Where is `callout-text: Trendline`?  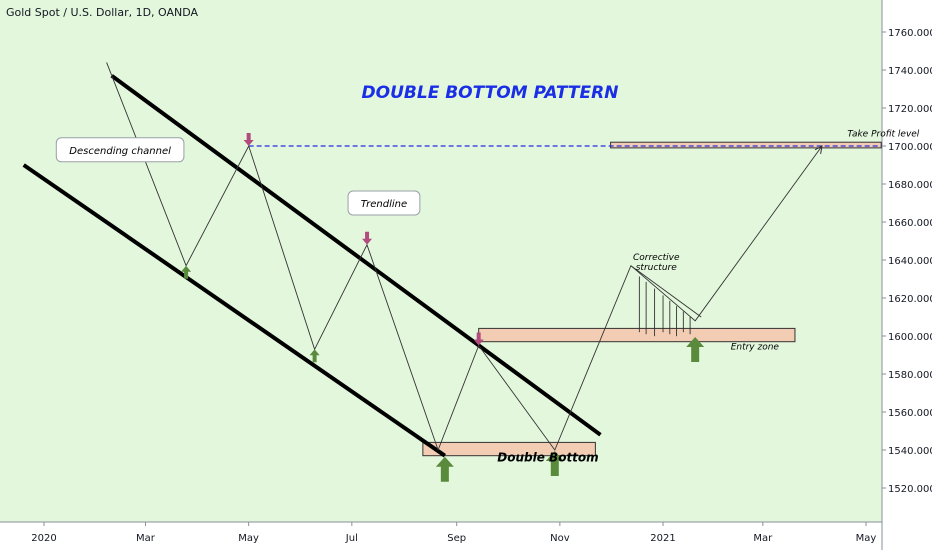 callout-text: Trendline is located at coordinates (384, 204).